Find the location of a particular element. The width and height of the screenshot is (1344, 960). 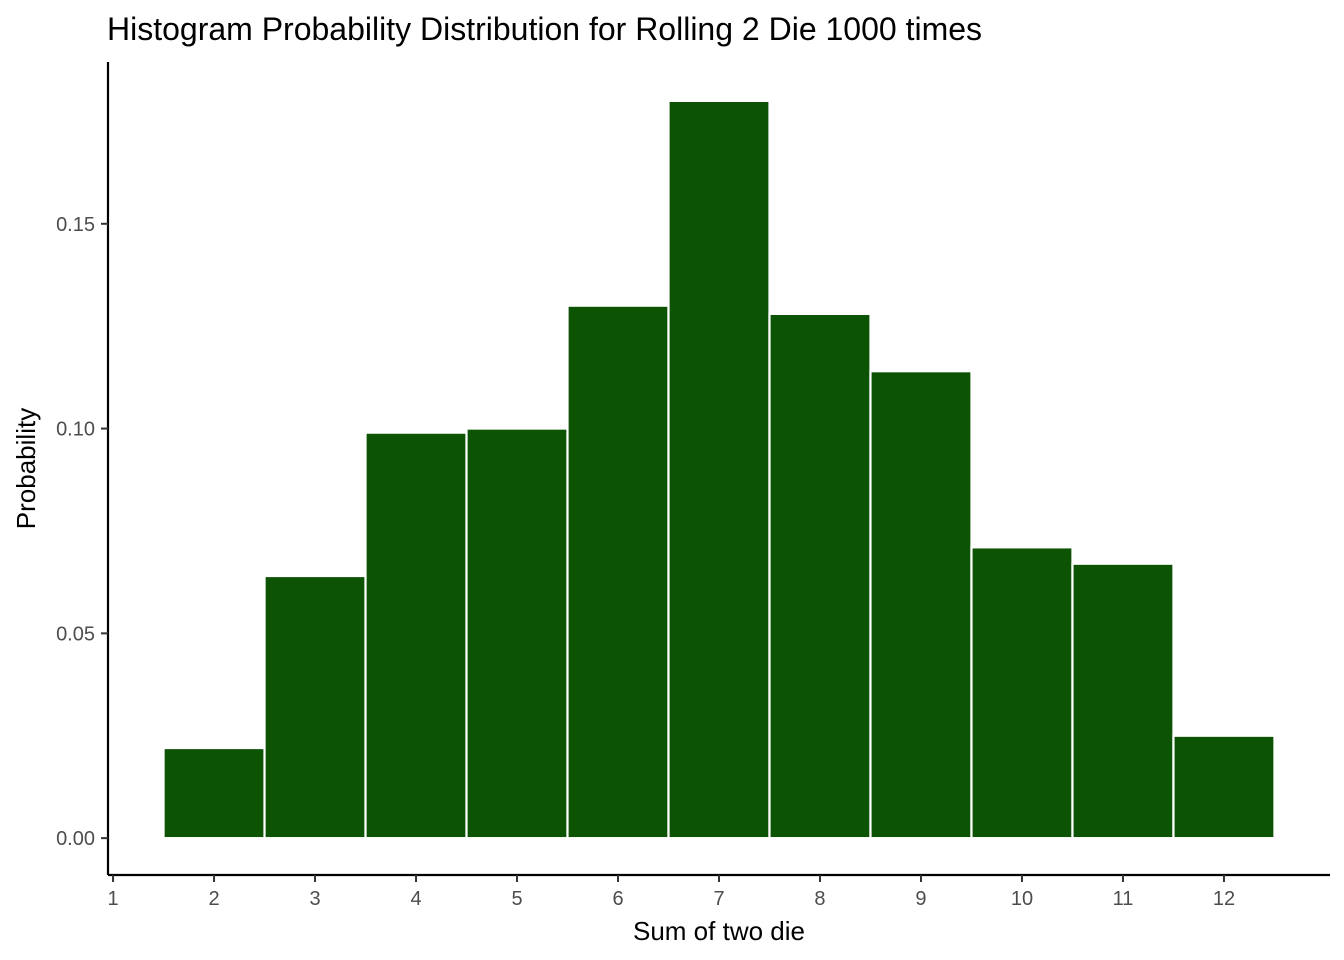

x-tick-label: 11 is located at coordinates (1123, 899).